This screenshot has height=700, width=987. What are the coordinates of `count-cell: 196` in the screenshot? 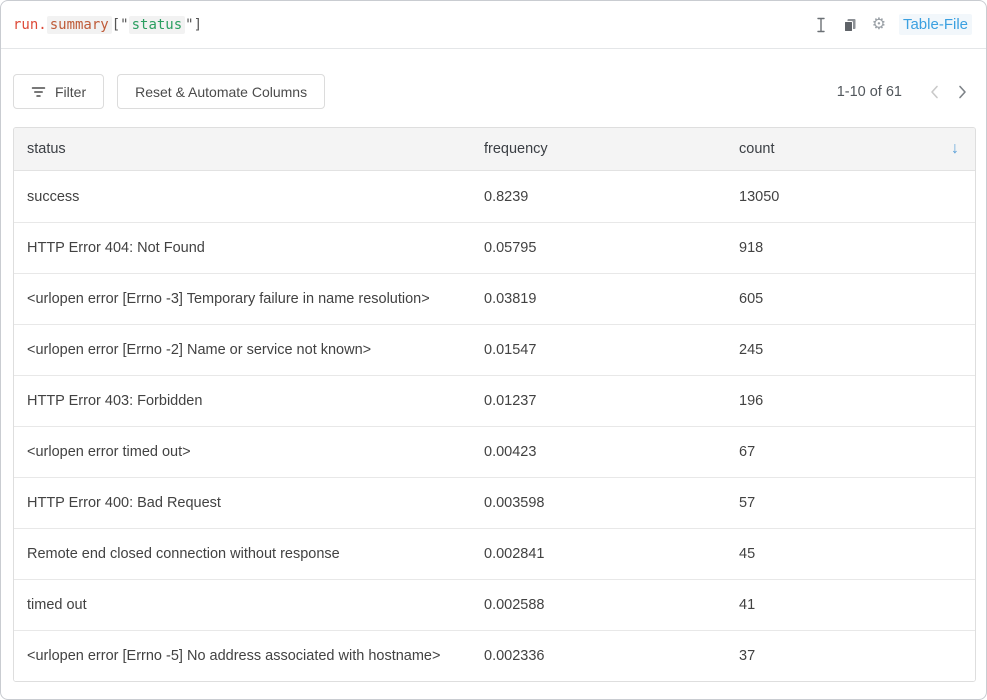 It's located at (751, 401).